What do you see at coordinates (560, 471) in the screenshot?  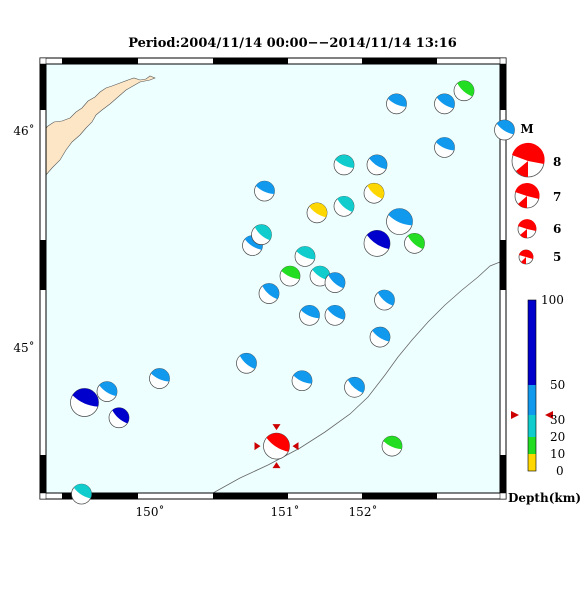 I see `depth-tick-0: 0` at bounding box center [560, 471].